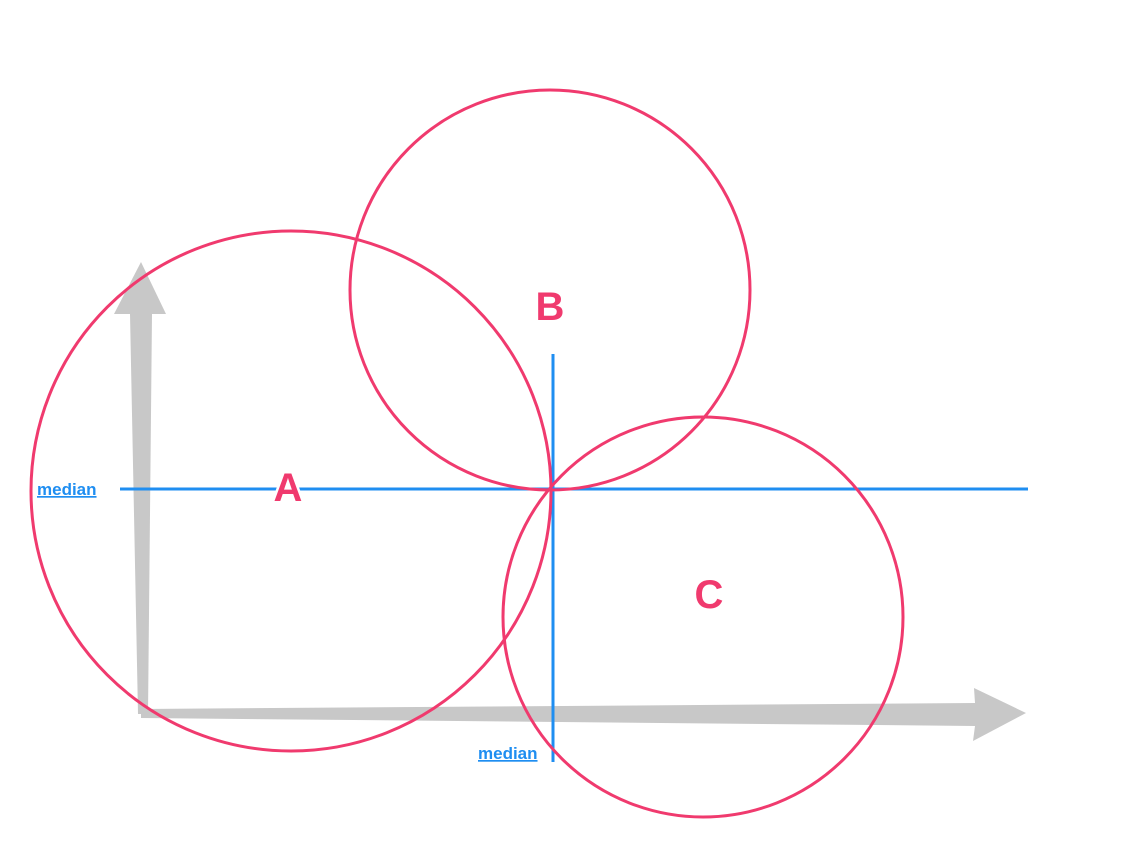  Describe the element at coordinates (709, 595) in the screenshot. I see `cluster-c-label: C` at that location.